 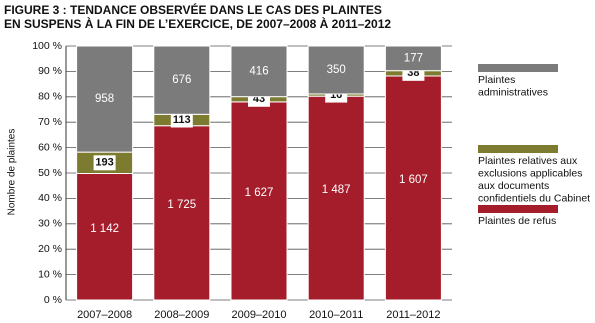 What do you see at coordinates (50, 198) in the screenshot?
I see `y-tick-label: 40 %` at bounding box center [50, 198].